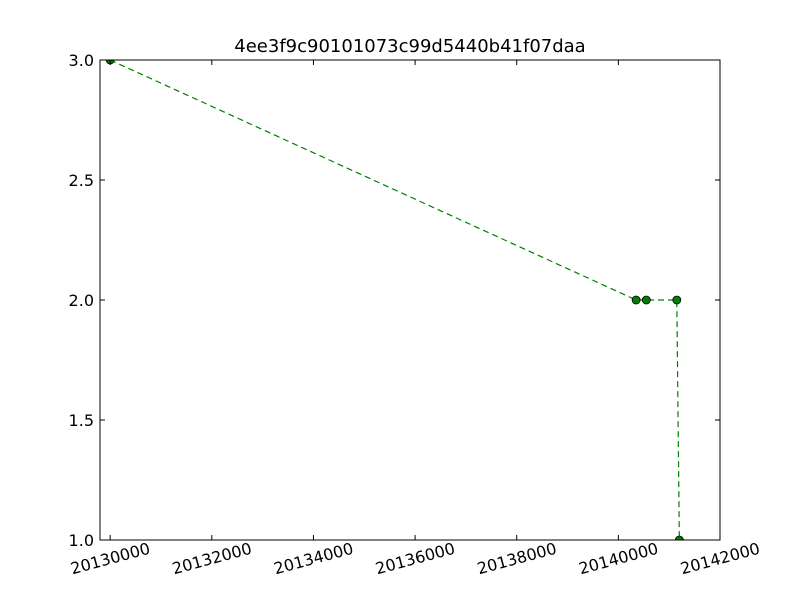 This screenshot has height=600, width=800. I want to click on y-tick-label: 3.0, so click(81, 60).